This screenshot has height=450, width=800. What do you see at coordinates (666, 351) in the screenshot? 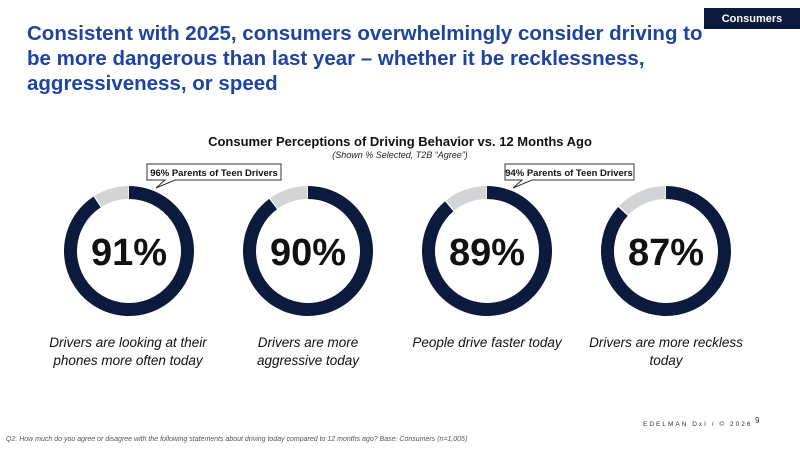
I see `caption-reckless: Drivers are more reckless today` at bounding box center [666, 351].